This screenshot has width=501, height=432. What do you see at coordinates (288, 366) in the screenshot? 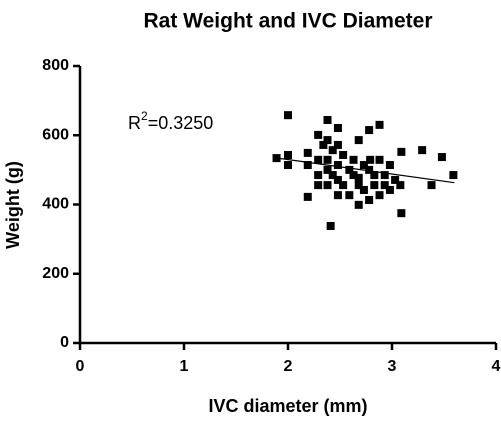
I see `x-tick-label: 2` at bounding box center [288, 366].